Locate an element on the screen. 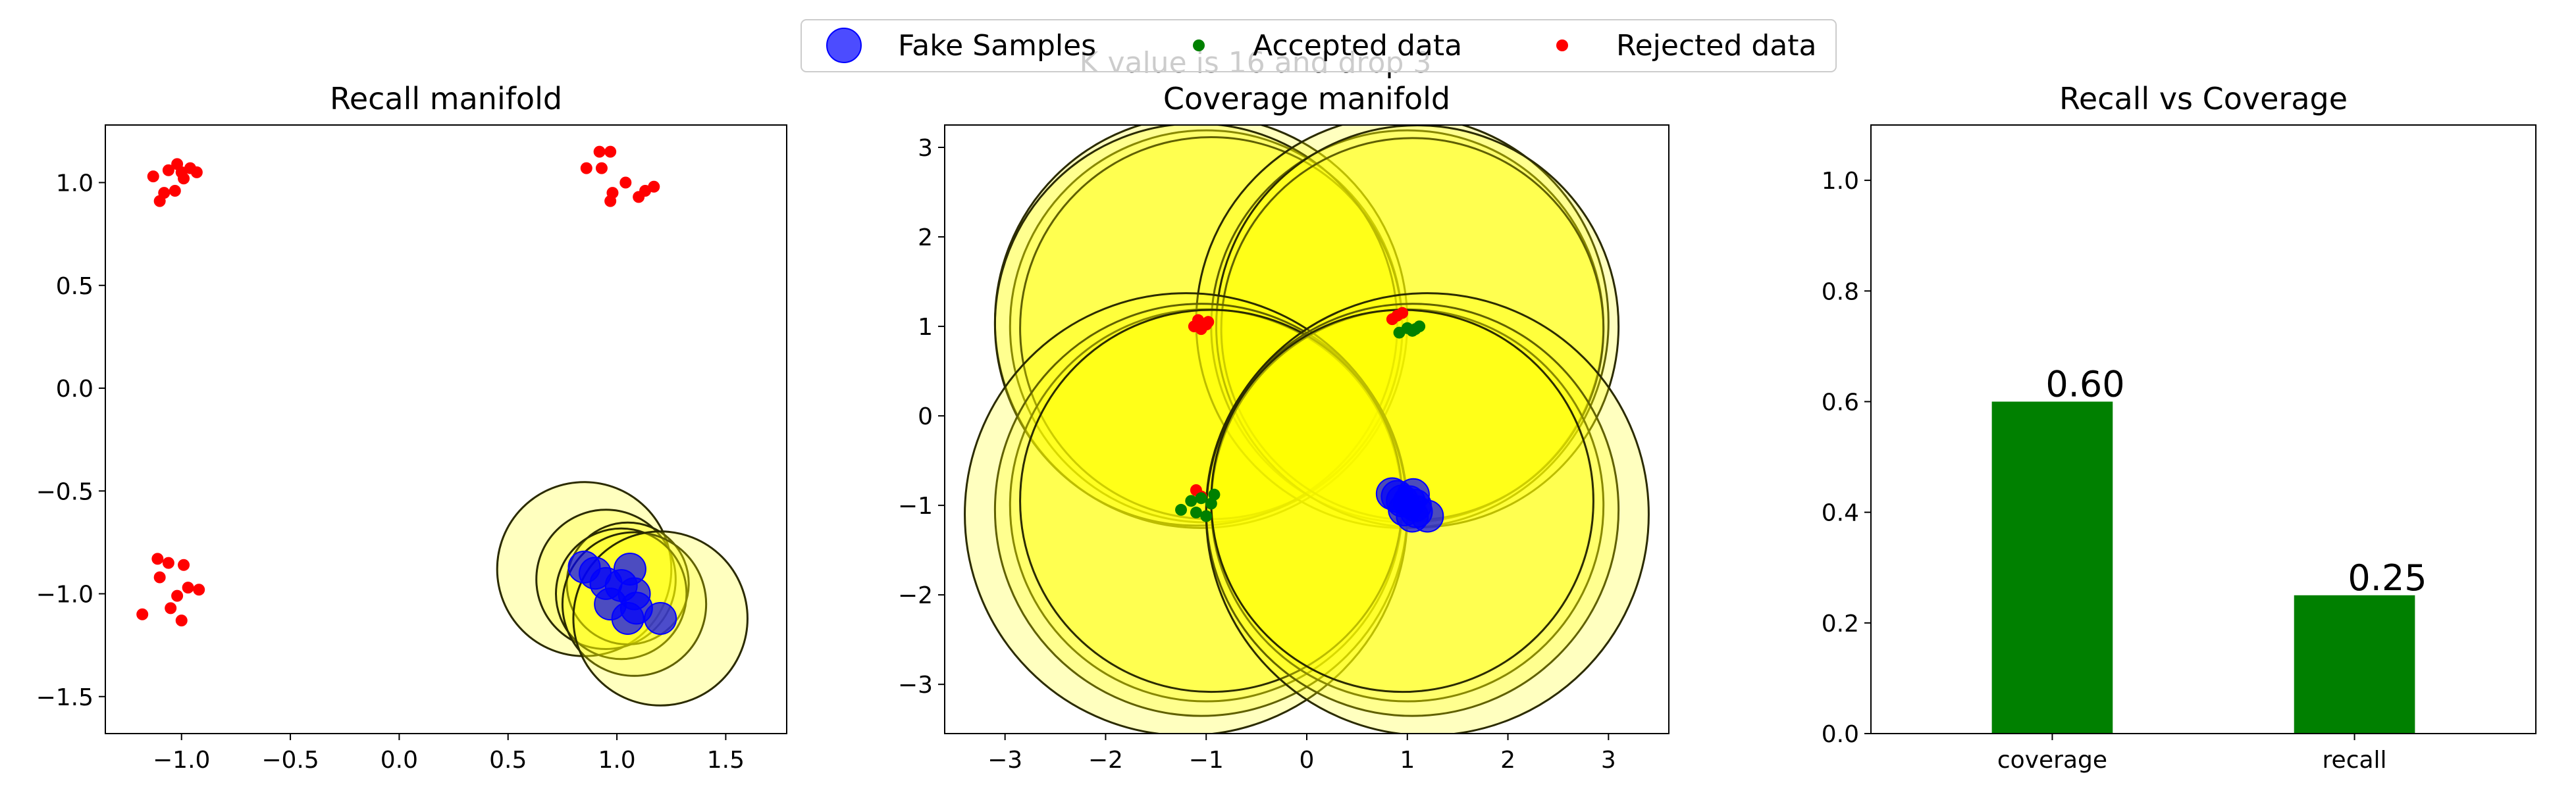 The height and width of the screenshot is (802, 2576). y-tick-label: −1.0 is located at coordinates (64, 595).